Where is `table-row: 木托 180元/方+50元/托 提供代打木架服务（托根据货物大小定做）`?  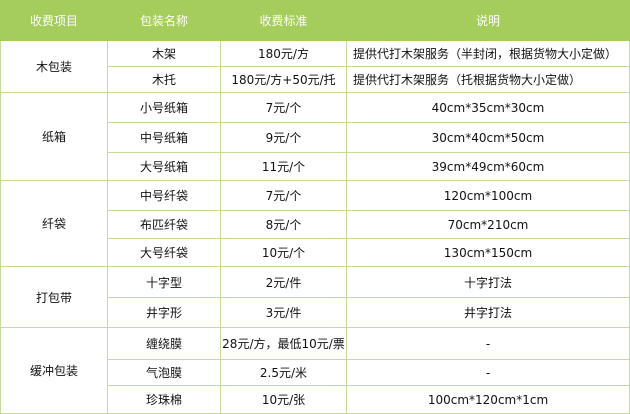
table-row: 木托 180元/方+50元/托 提供代打木架服务（托根据货物大小定做） is located at coordinates (315, 79).